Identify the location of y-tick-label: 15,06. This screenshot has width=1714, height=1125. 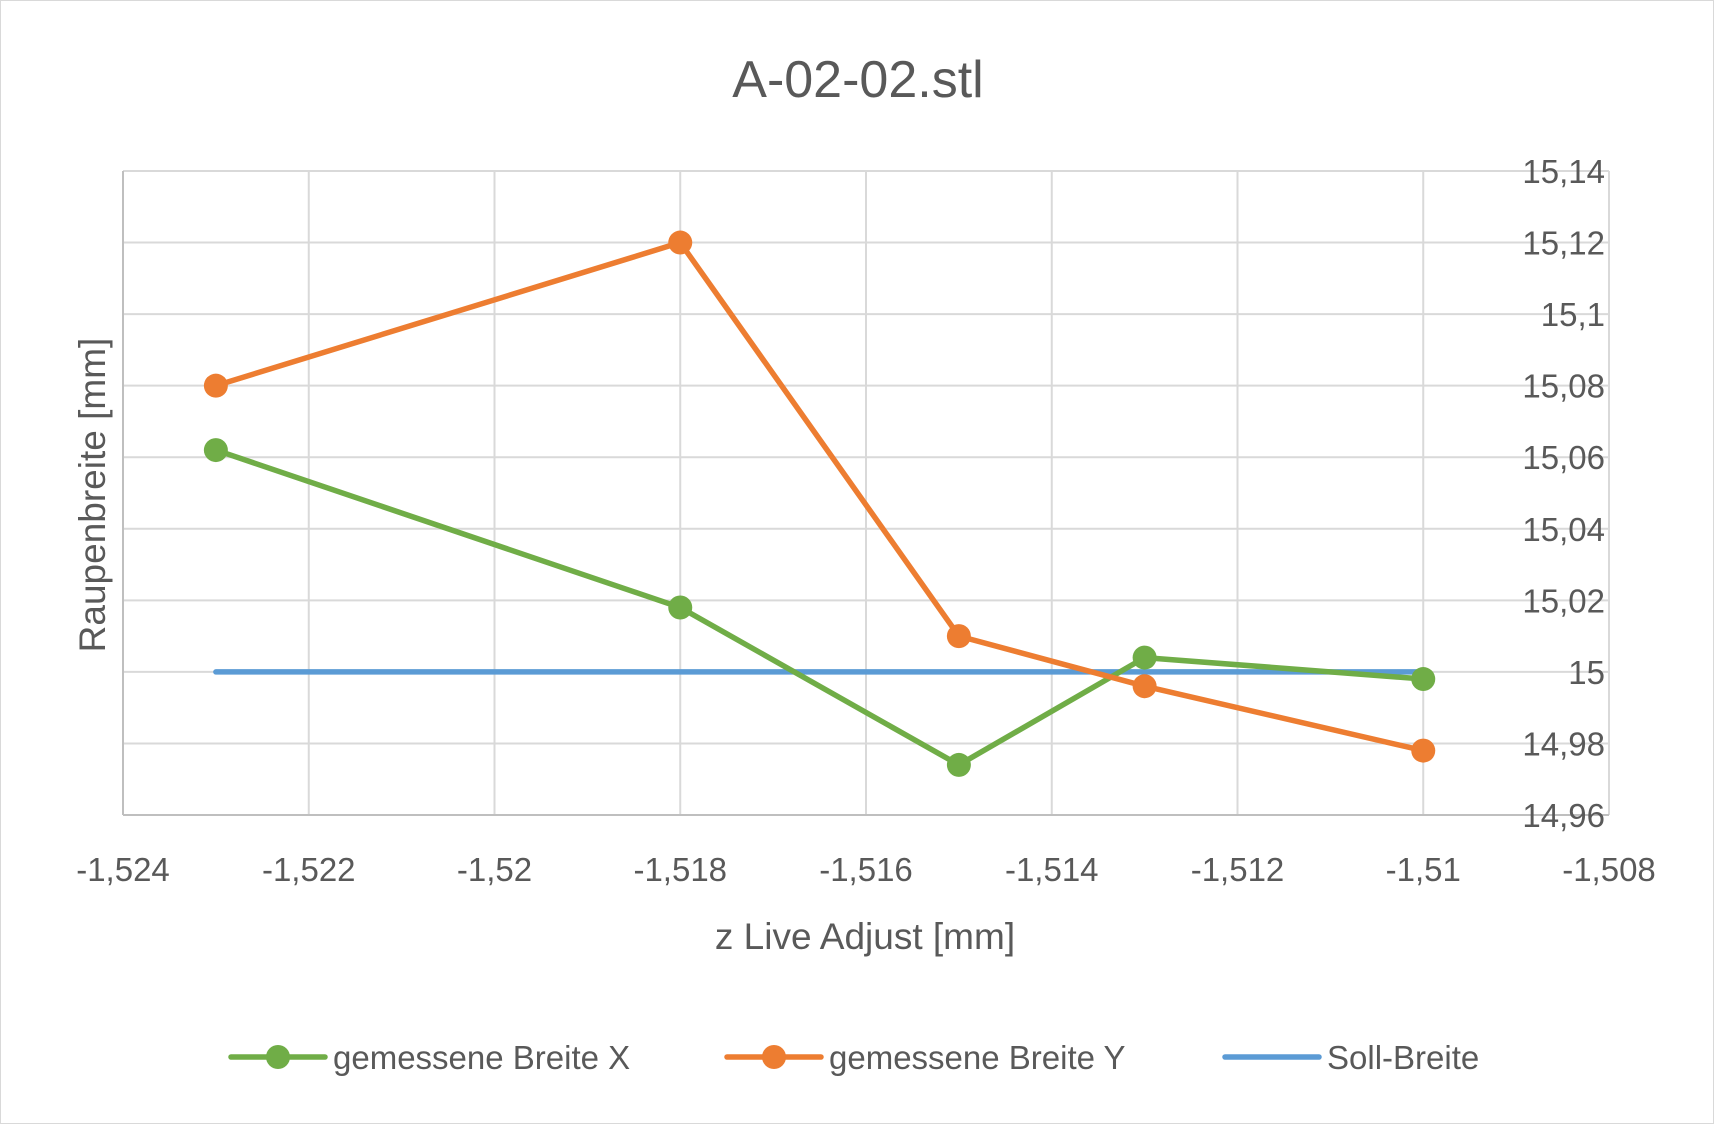
(1563, 457).